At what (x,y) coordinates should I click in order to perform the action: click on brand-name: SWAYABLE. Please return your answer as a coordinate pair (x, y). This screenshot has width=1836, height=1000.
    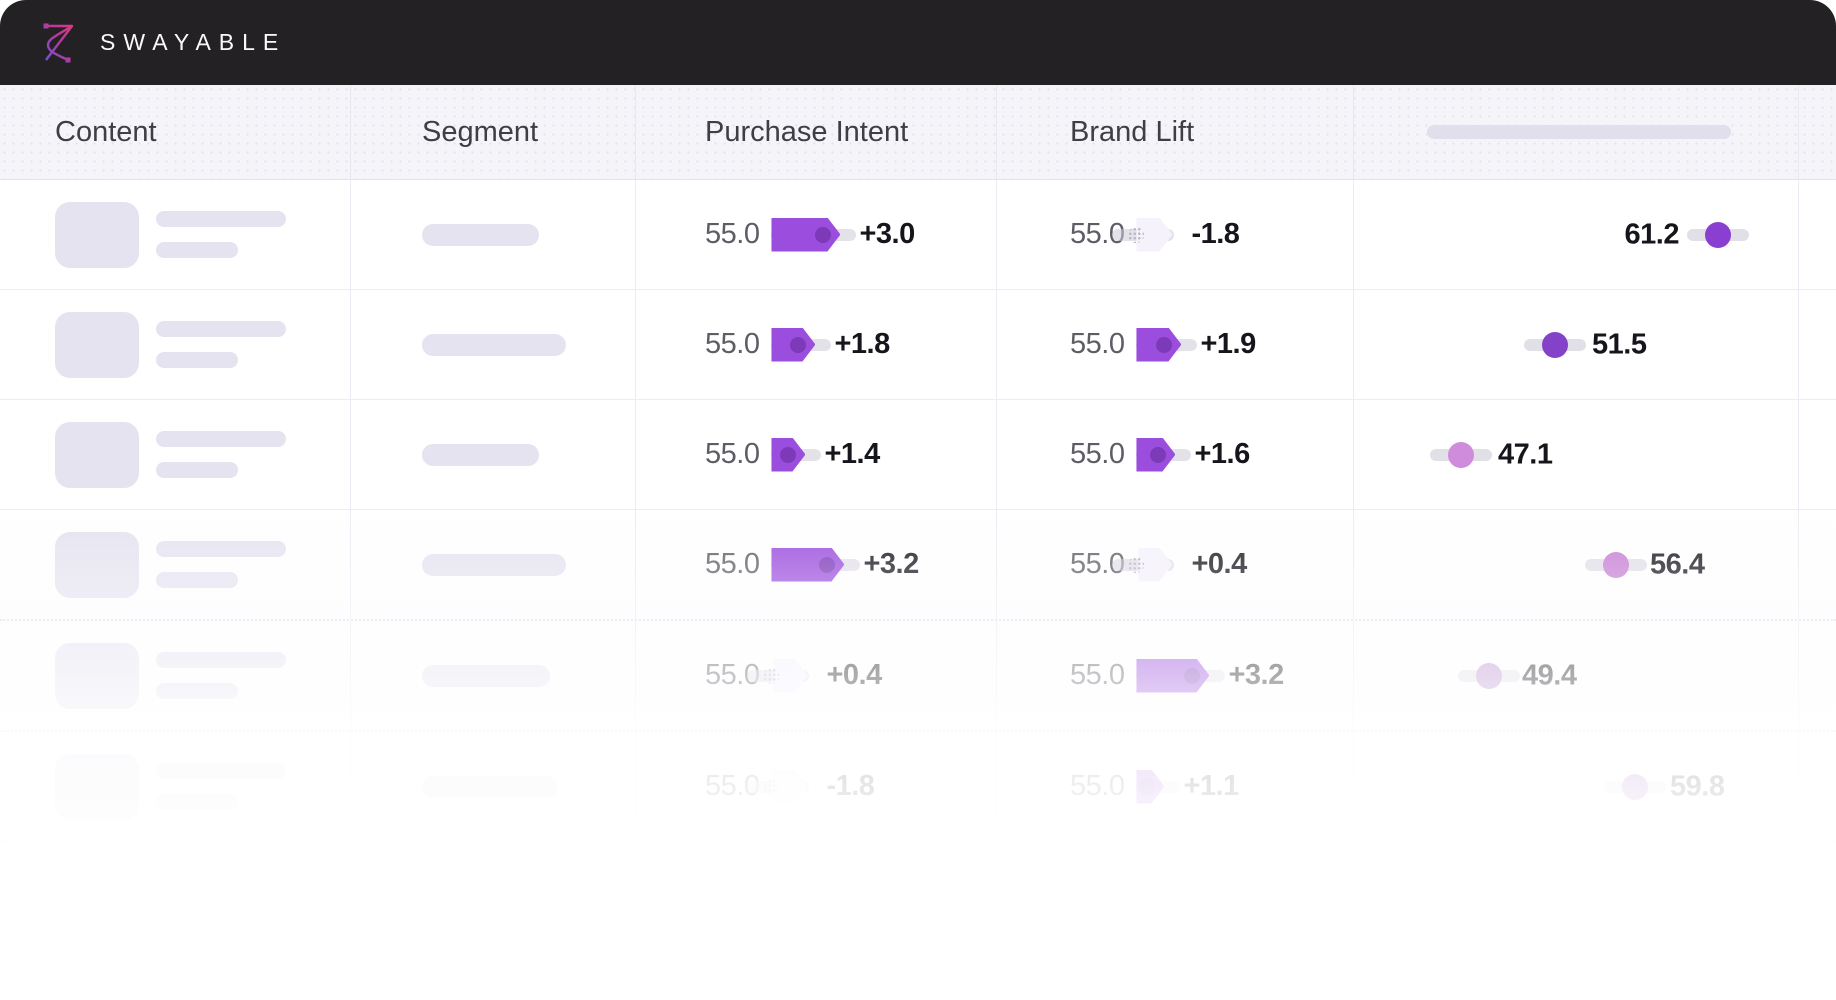
    Looking at the image, I should click on (193, 42).